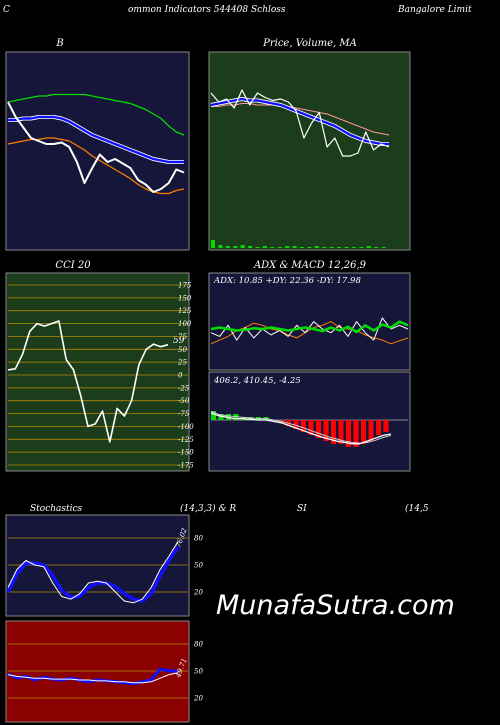 This screenshot has height=725, width=500. I want to click on price-ma-short, so click(299, 121).